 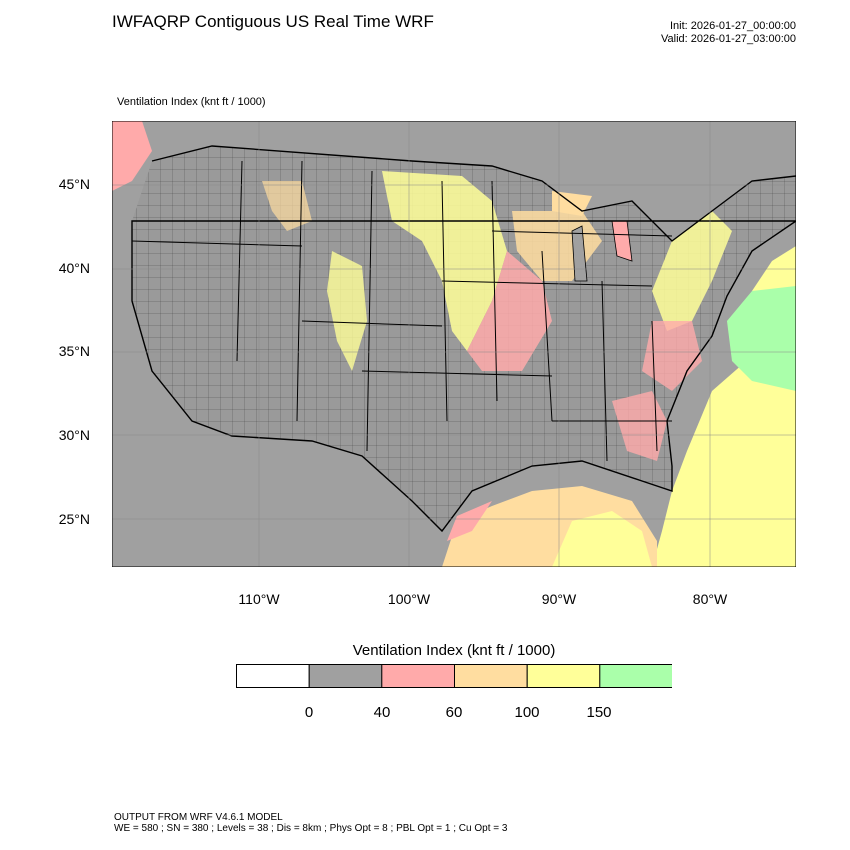 I want to click on atlantic-very-high-region, so click(x=761, y=326).